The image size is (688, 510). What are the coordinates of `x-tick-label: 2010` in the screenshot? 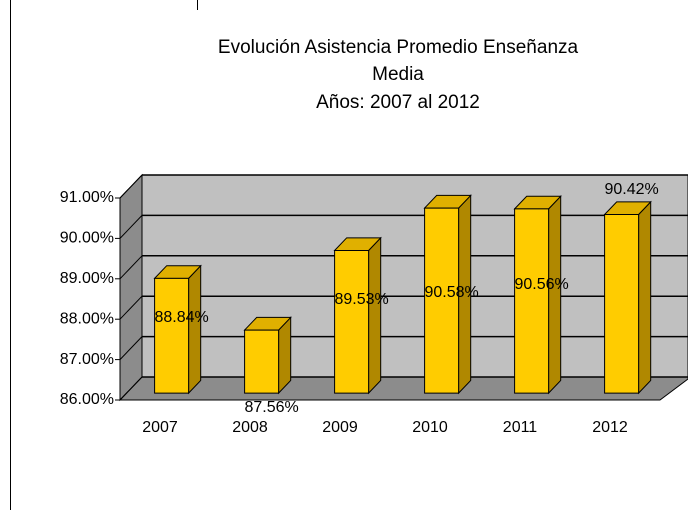 It's located at (430, 427).